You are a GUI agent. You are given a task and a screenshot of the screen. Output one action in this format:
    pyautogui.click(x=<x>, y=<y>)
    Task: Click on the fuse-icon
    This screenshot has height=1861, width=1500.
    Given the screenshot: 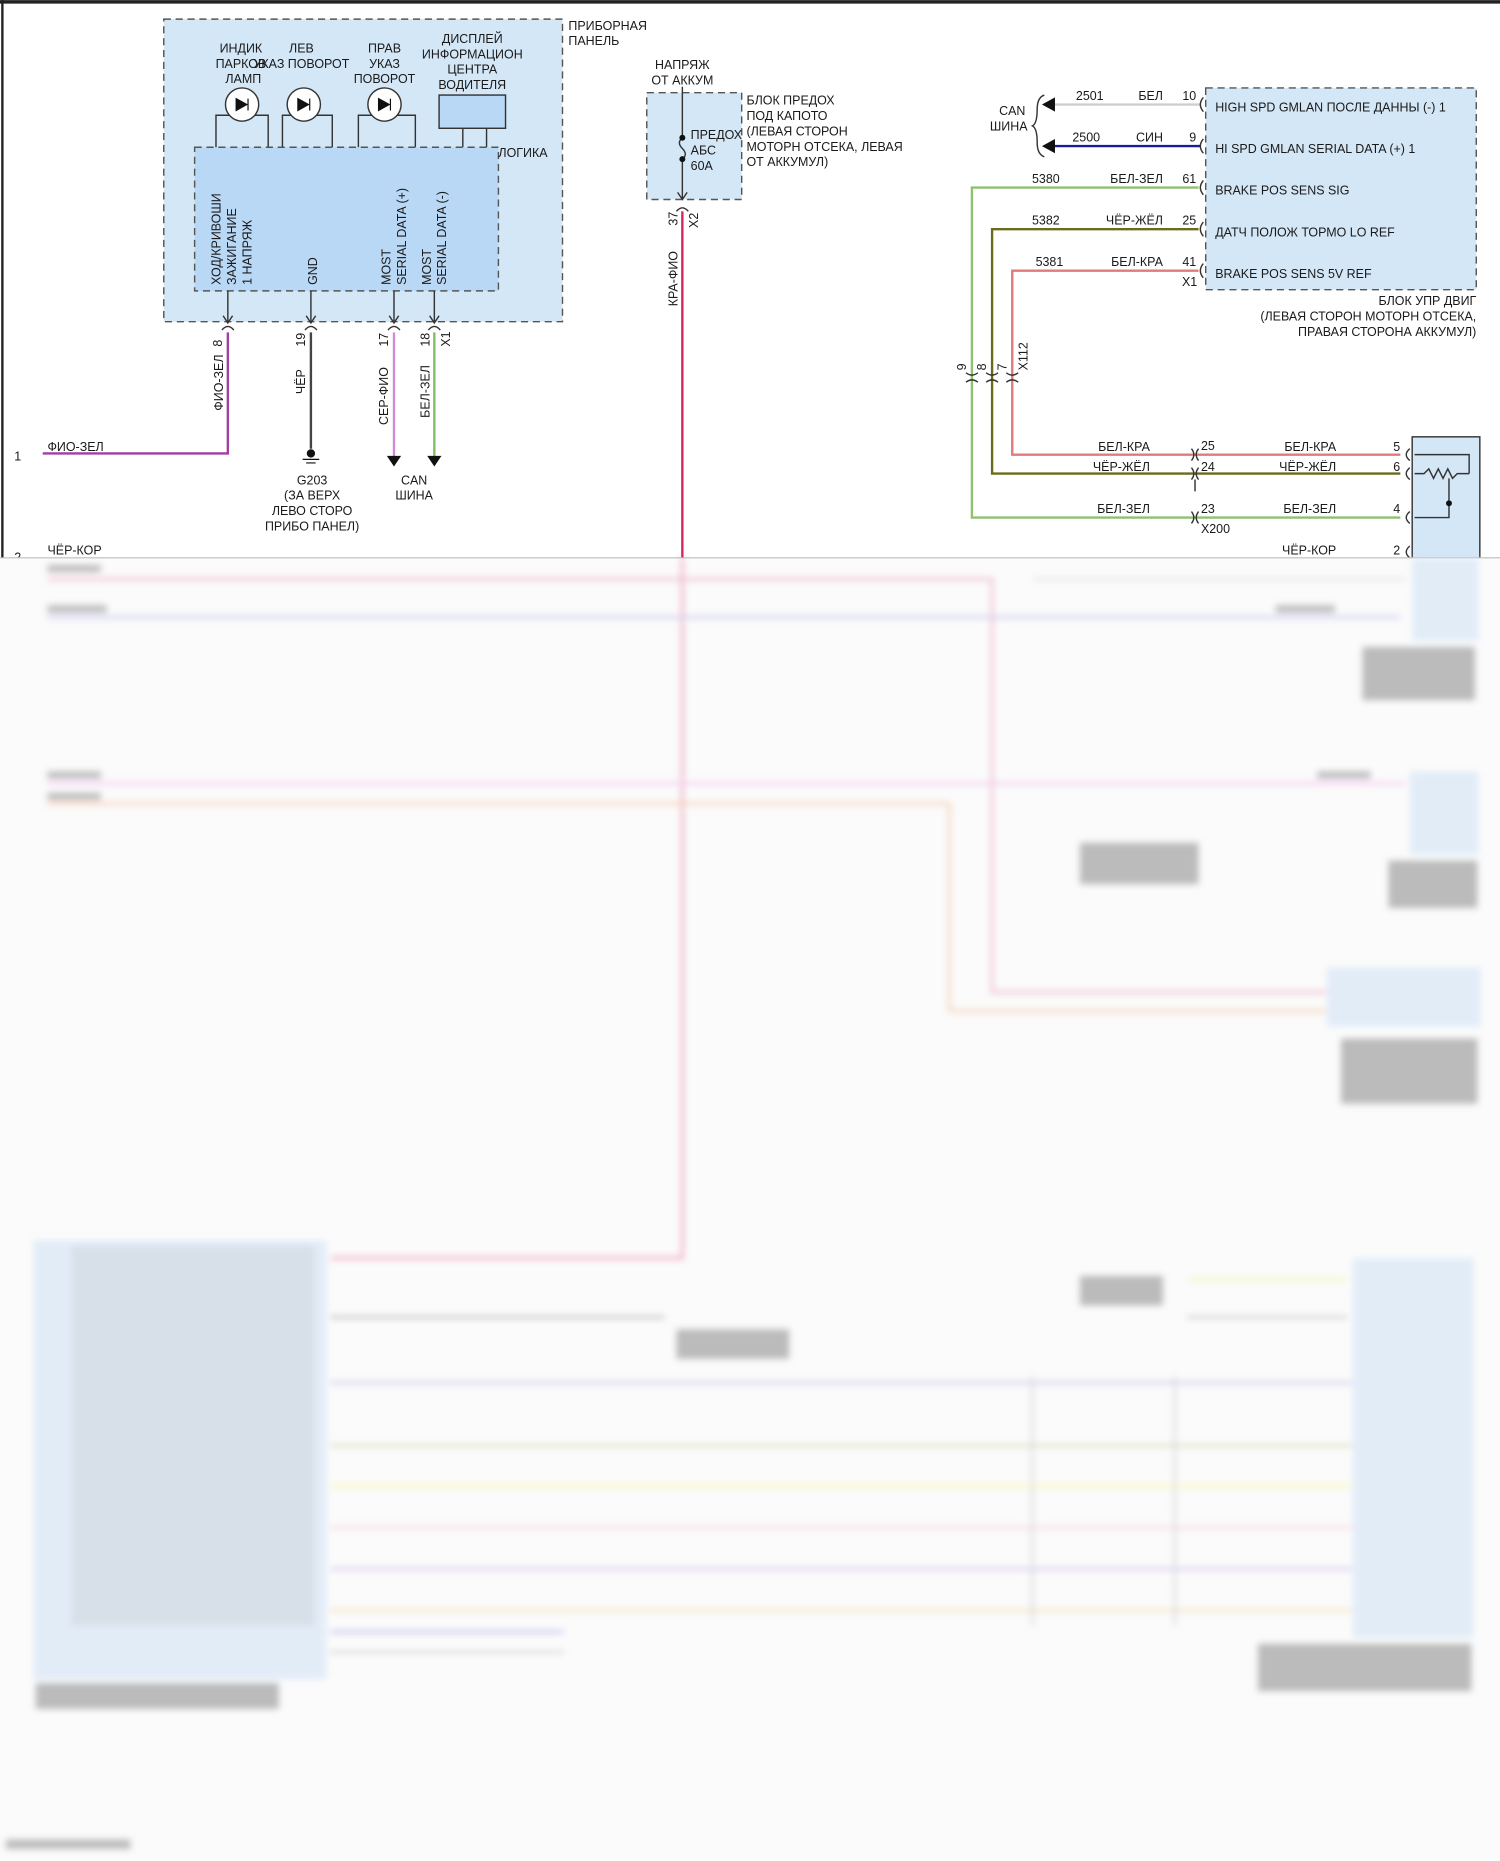 What is the action you would take?
    pyautogui.click(x=682, y=148)
    